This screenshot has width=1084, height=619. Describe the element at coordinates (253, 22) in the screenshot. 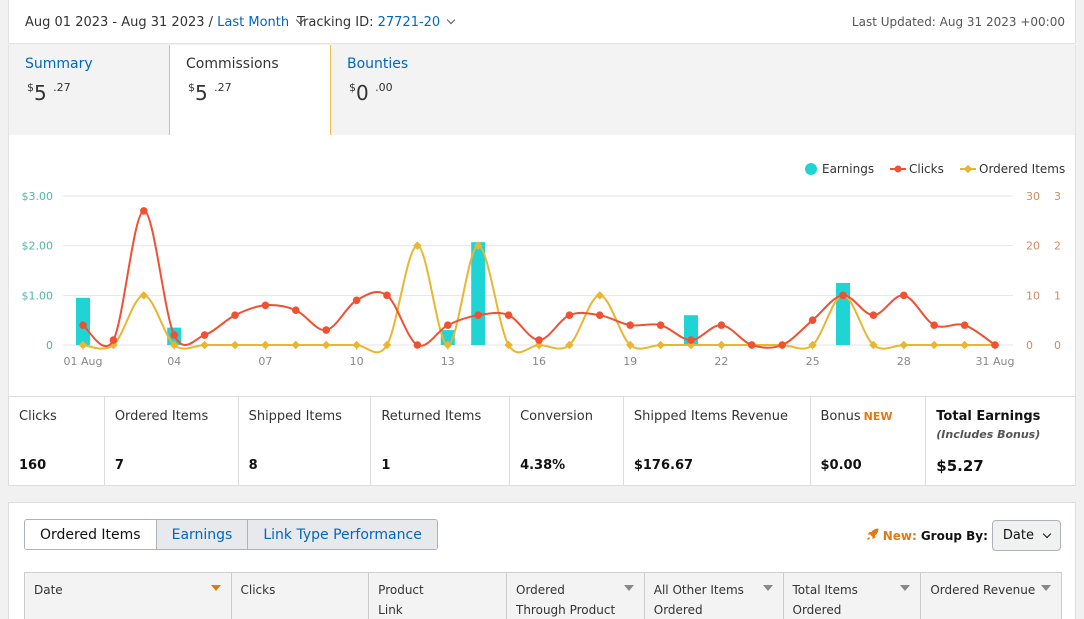

I see `date-range-preset: Last Month` at that location.